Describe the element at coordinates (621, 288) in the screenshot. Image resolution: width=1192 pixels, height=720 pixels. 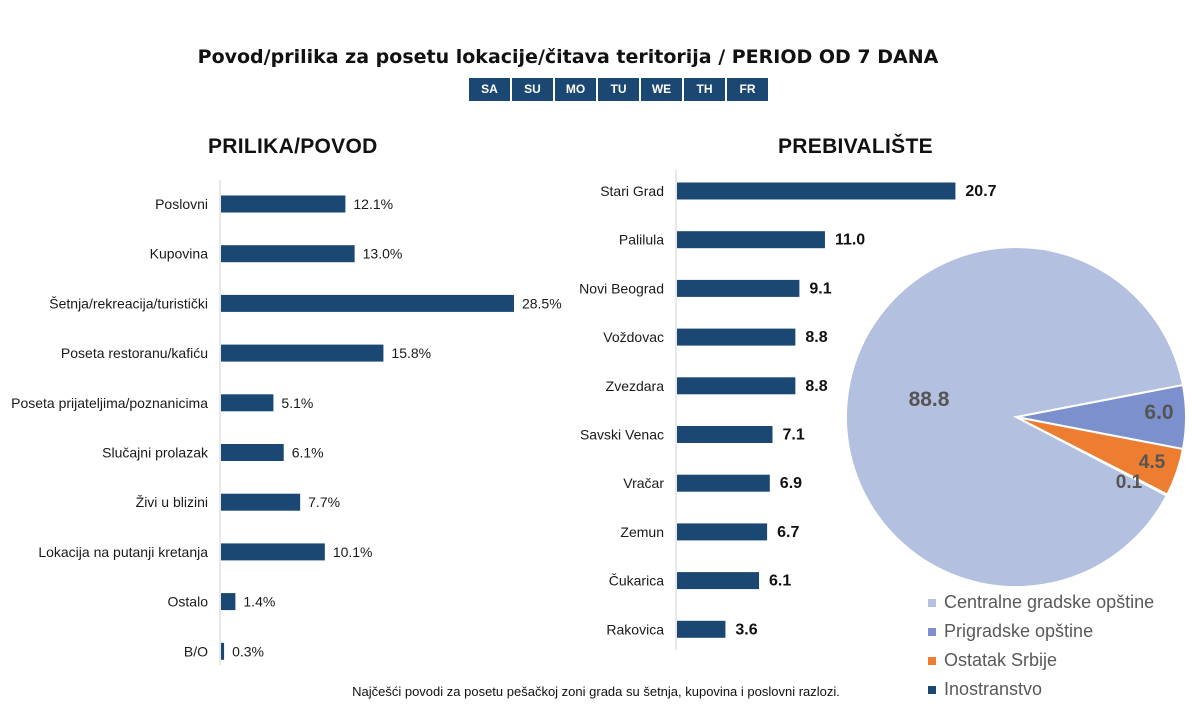
I see `residence-category-label: Novi Beograd` at that location.